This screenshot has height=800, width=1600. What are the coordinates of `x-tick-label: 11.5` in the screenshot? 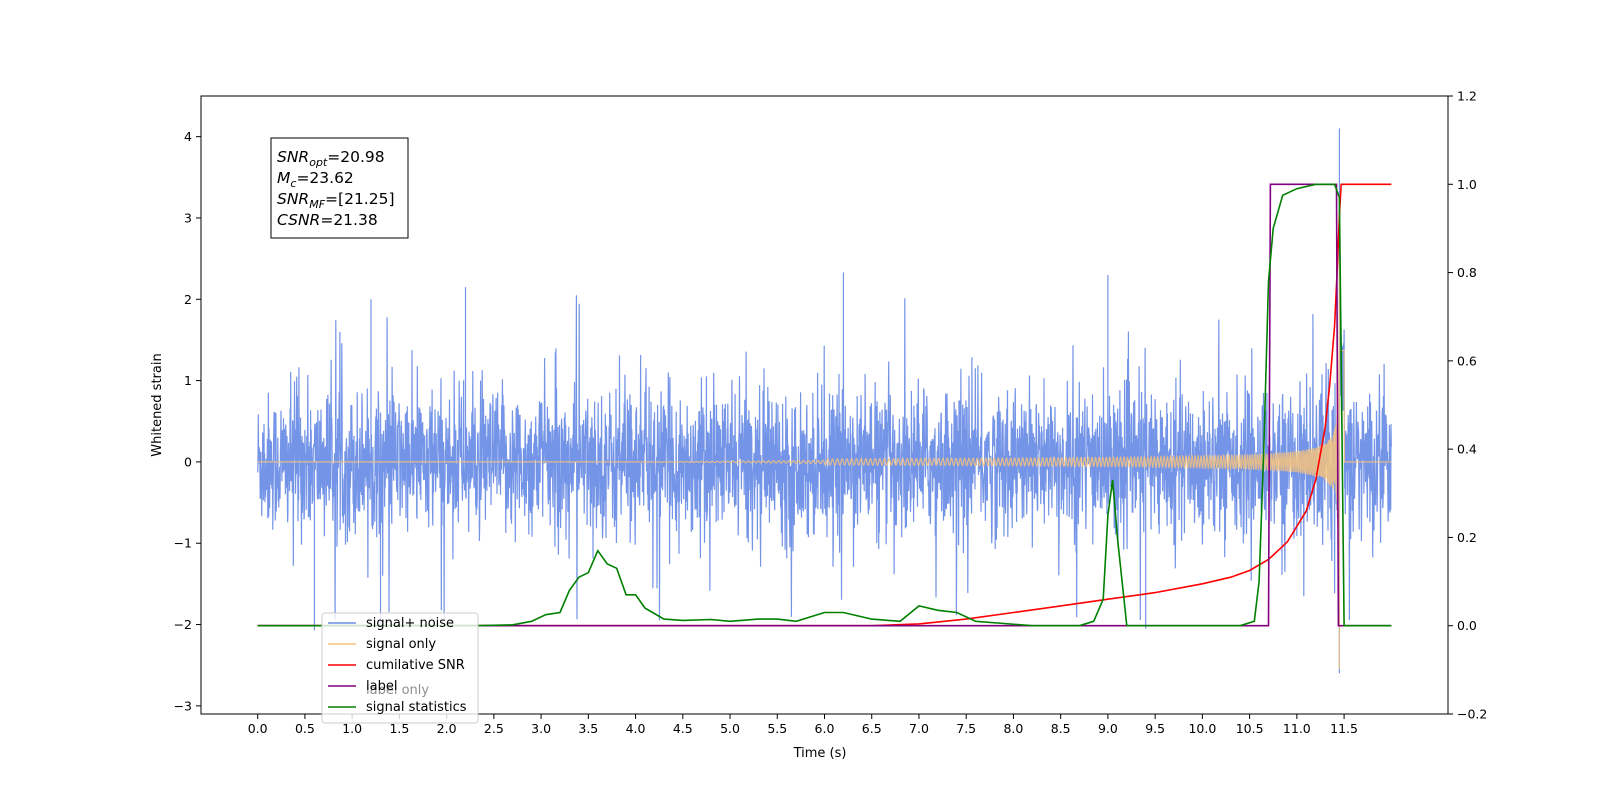 It's located at (1344, 728).